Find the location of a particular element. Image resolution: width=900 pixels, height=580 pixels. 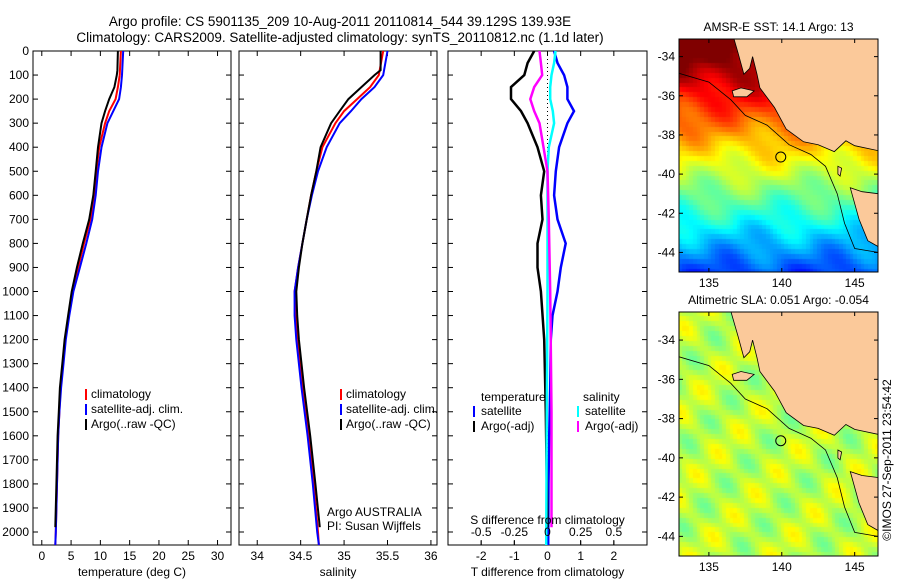

x-tick-label: 5 is located at coordinates (71, 556).